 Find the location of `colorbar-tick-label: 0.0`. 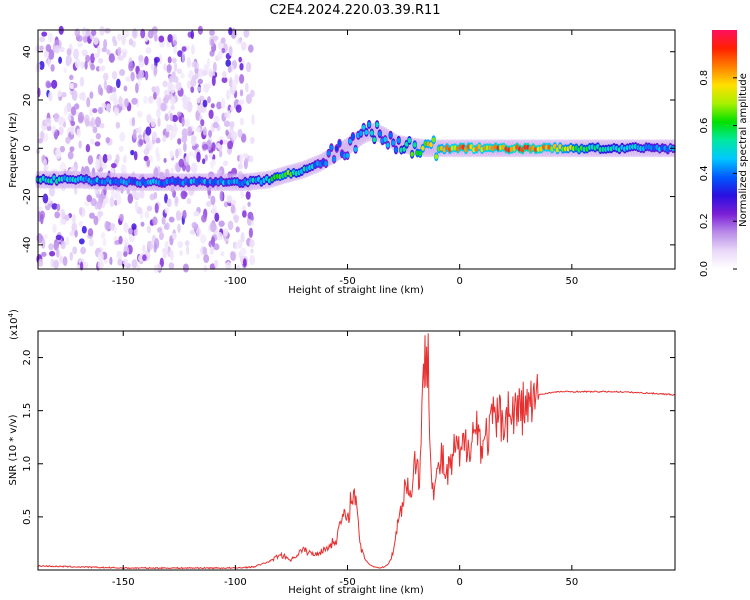

colorbar-tick-label: 0.0 is located at coordinates (704, 269).